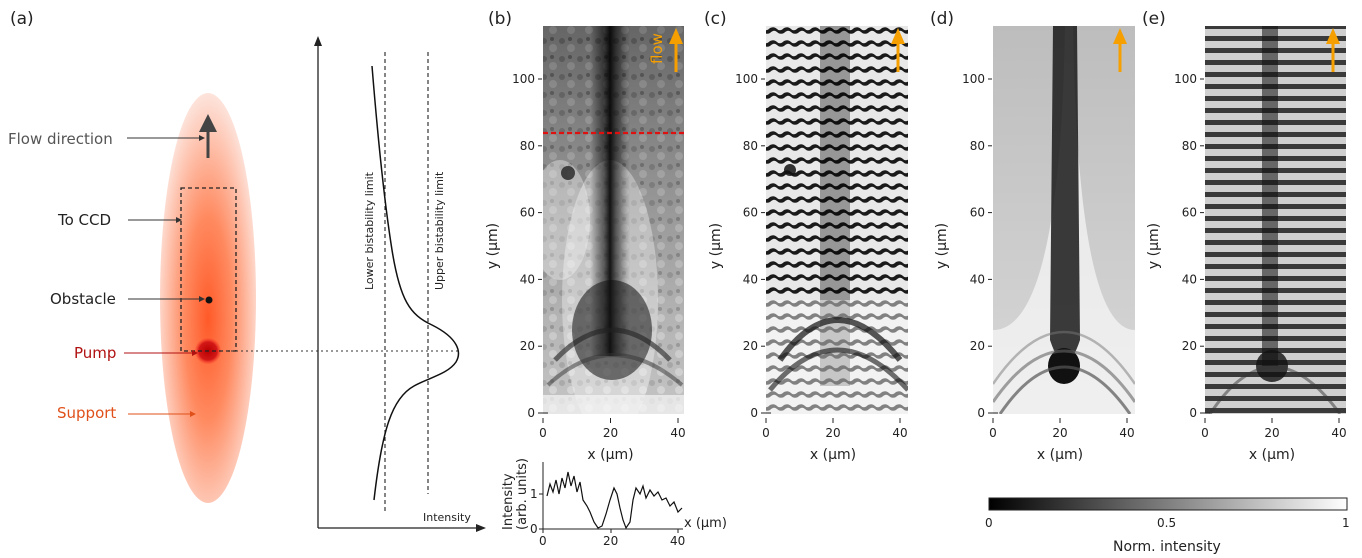 The image size is (1362, 558). I want to click on panel-d-x-tick-label-1: 20, so click(1059, 433).